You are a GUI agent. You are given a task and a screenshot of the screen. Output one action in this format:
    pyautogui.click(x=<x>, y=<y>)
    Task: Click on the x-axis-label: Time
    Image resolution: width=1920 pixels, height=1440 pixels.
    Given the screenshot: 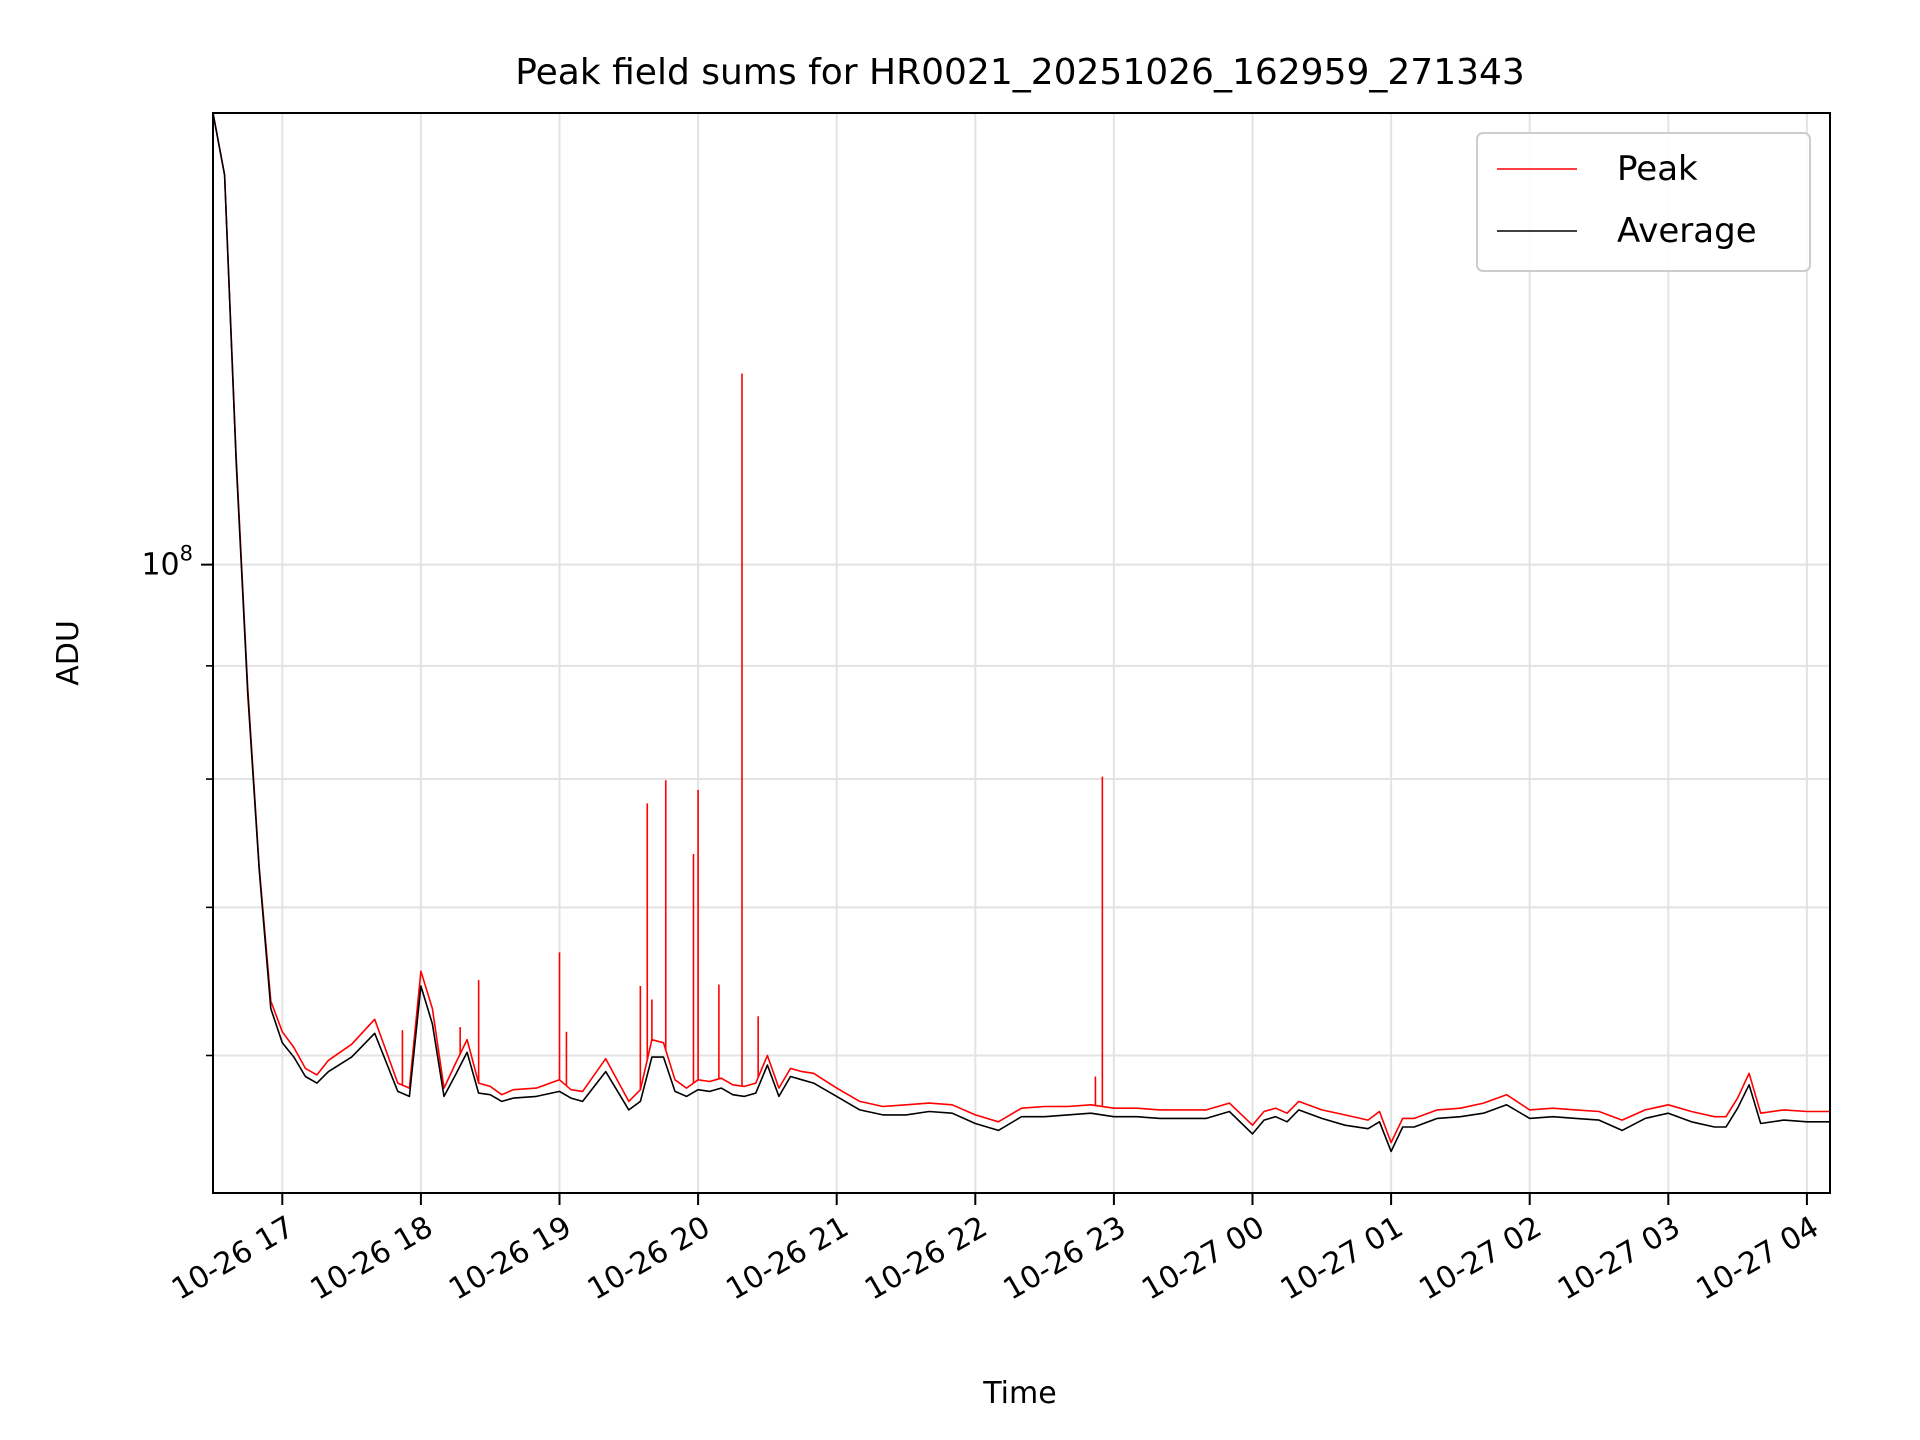 What is the action you would take?
    pyautogui.click(x=1019, y=1393)
    